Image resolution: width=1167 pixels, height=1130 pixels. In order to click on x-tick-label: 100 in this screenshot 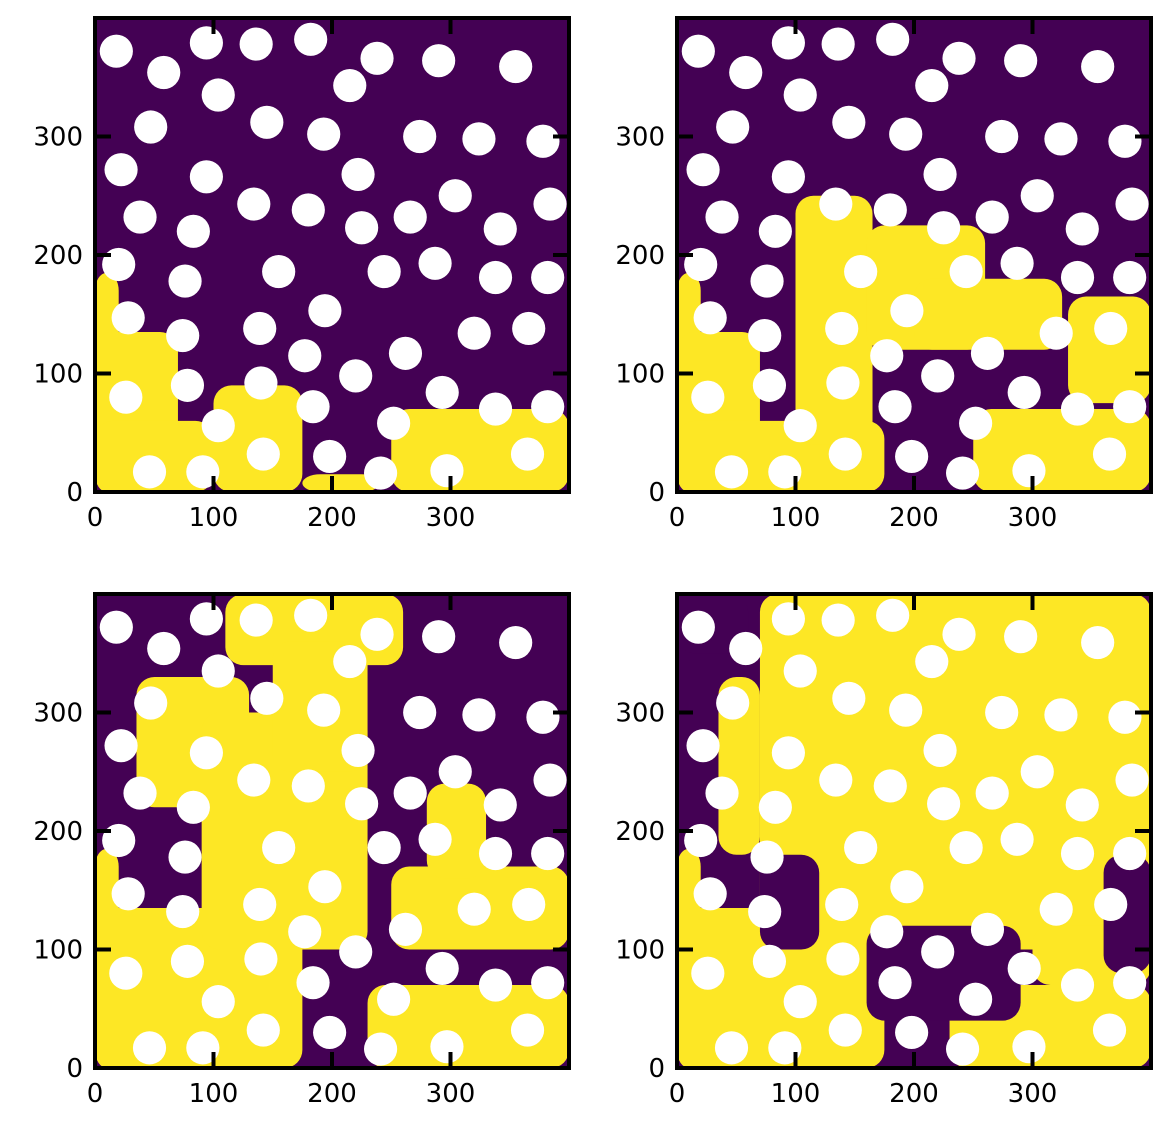, I will do `click(214, 518)`.